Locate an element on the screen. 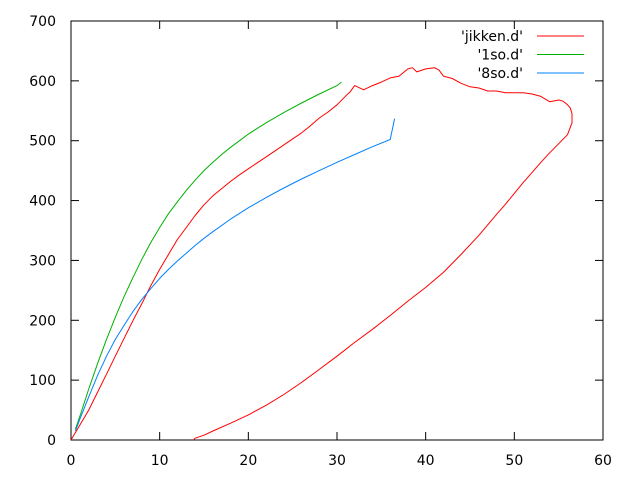 This screenshot has width=640, height=480. legend-label-jikken-d: 'jikken.d' is located at coordinates (492, 37).